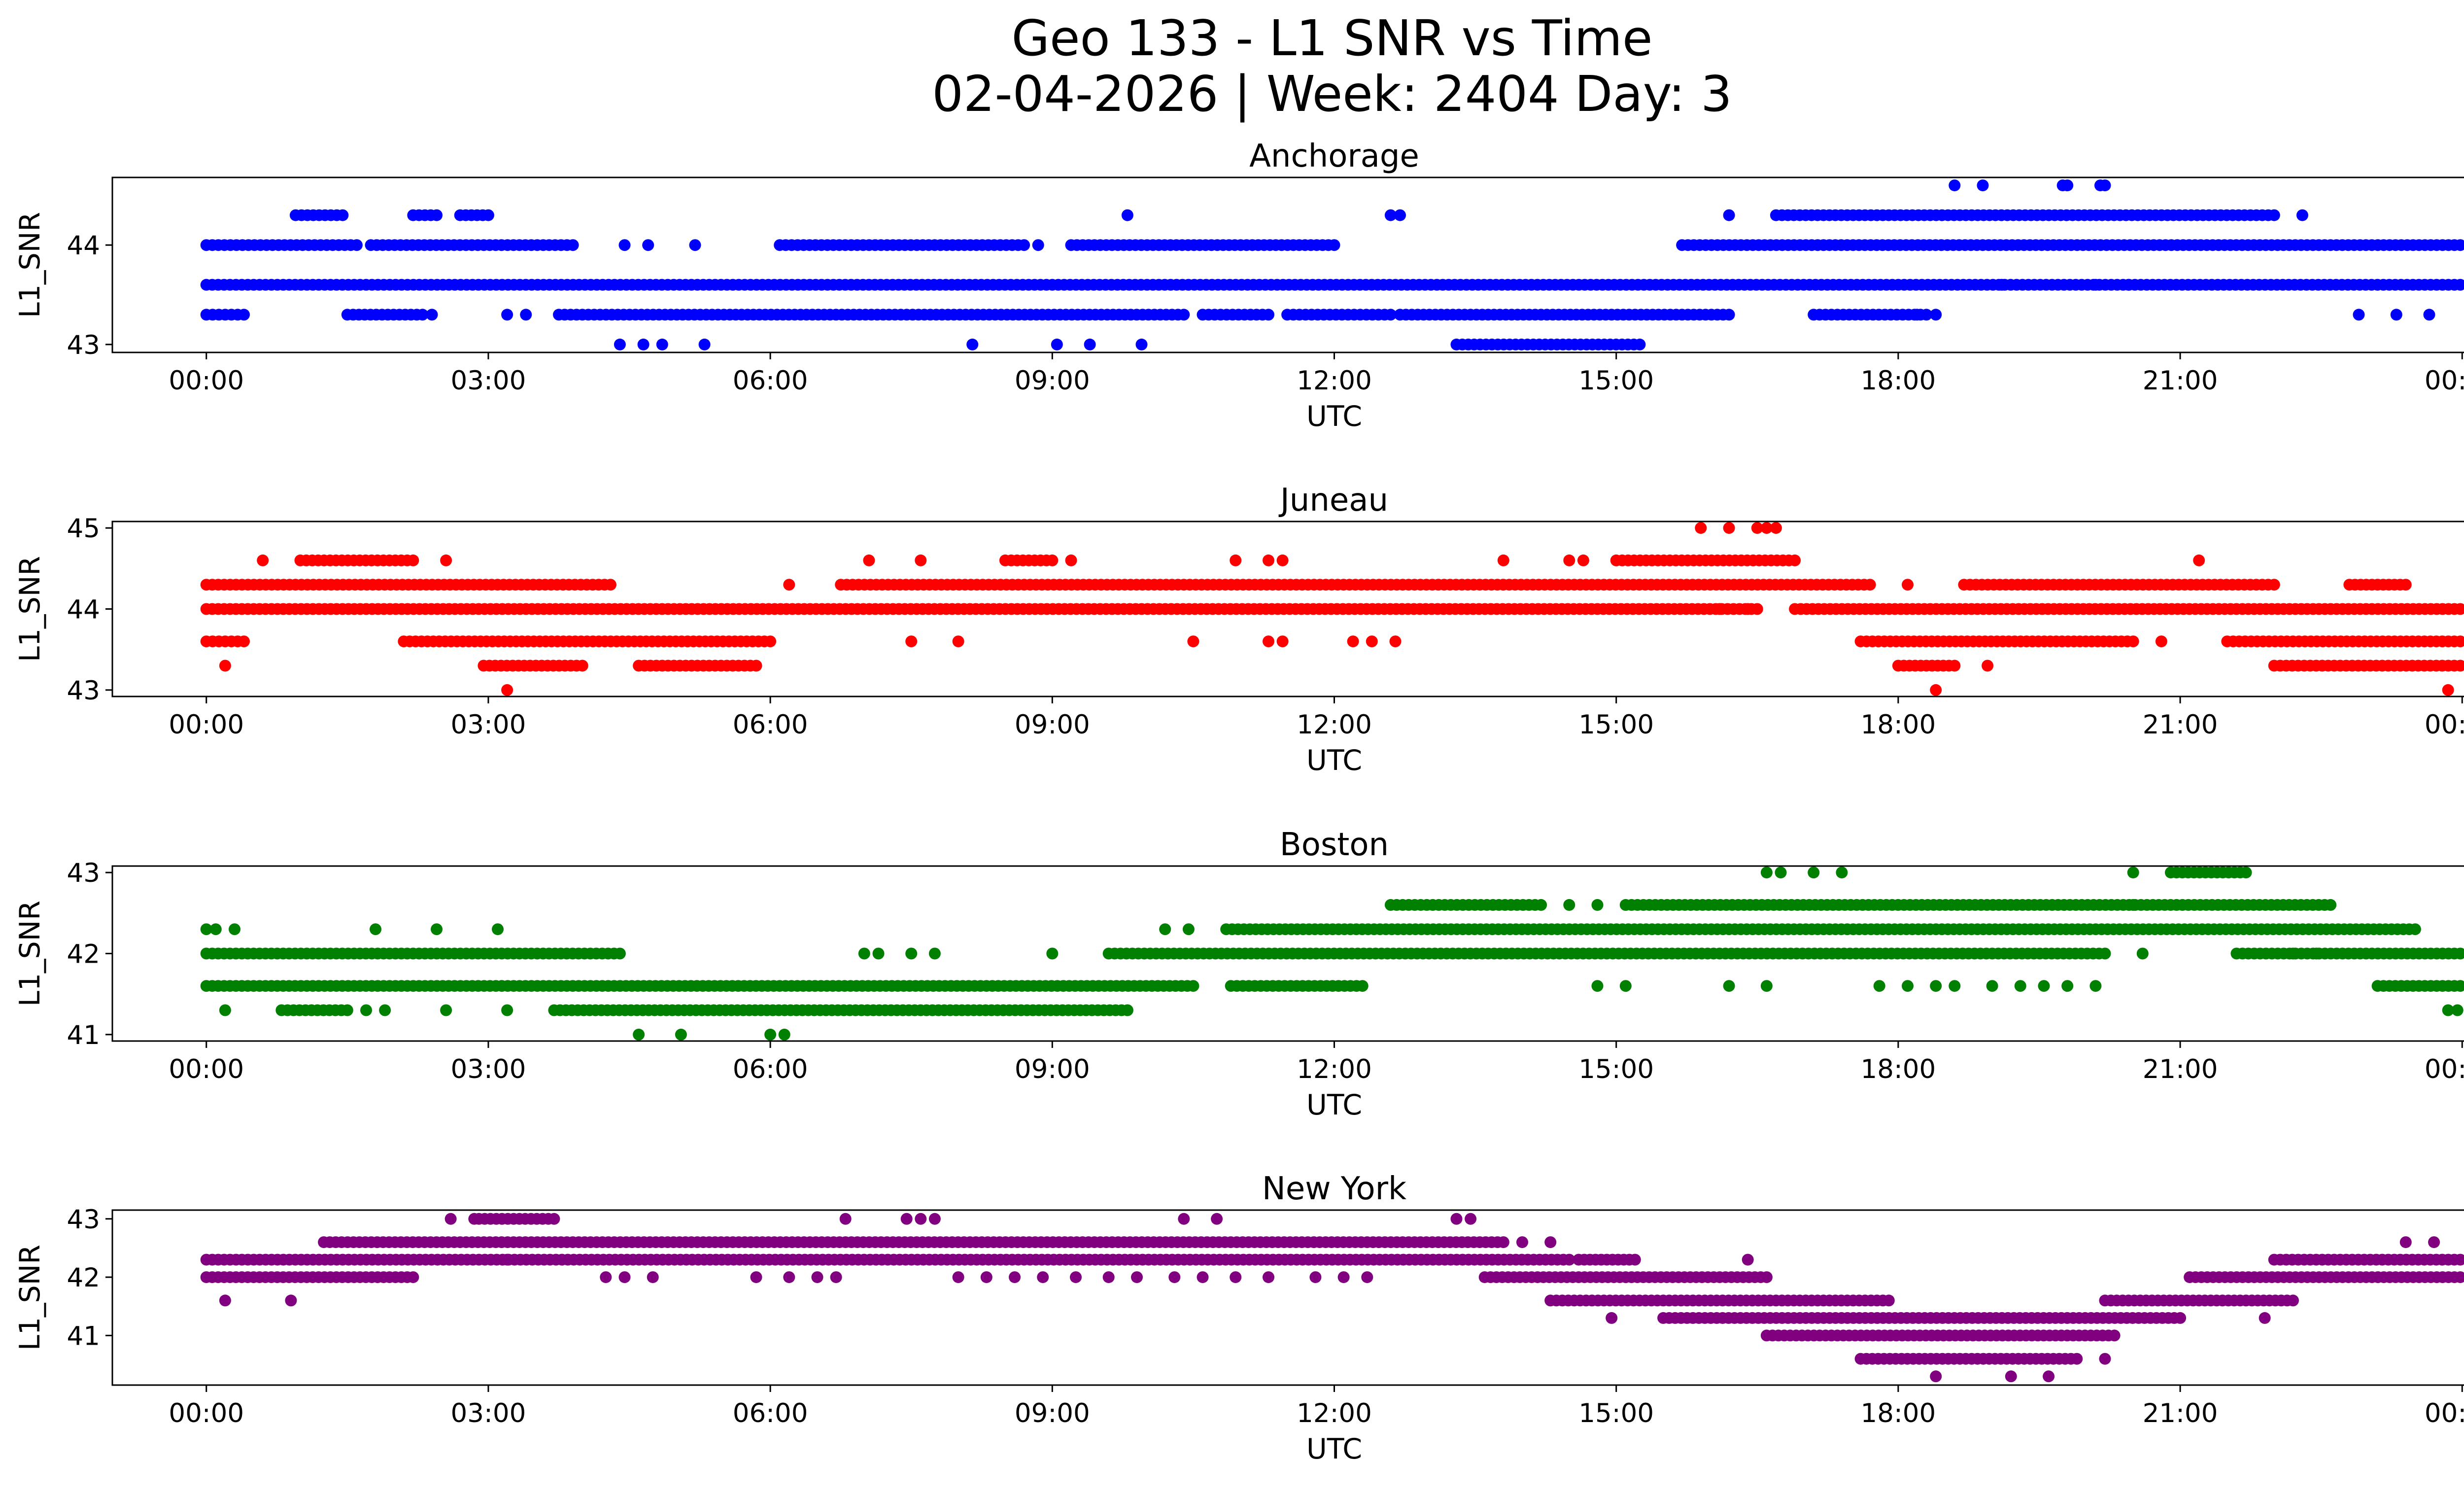  Describe the element at coordinates (83, 1035) in the screenshot. I see `y-tick-label: 41` at that location.